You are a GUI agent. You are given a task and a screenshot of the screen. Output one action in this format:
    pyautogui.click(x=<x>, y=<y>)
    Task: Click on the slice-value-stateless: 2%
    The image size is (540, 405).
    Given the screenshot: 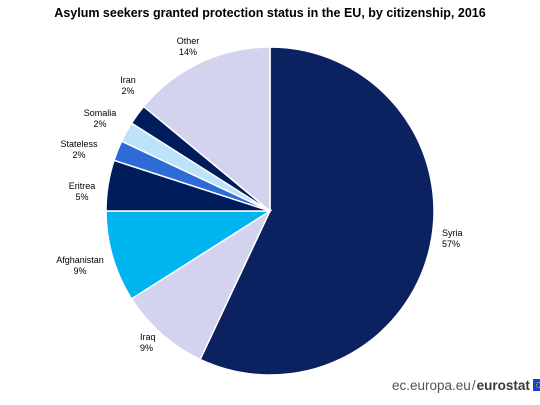 What is the action you would take?
    pyautogui.click(x=78, y=155)
    